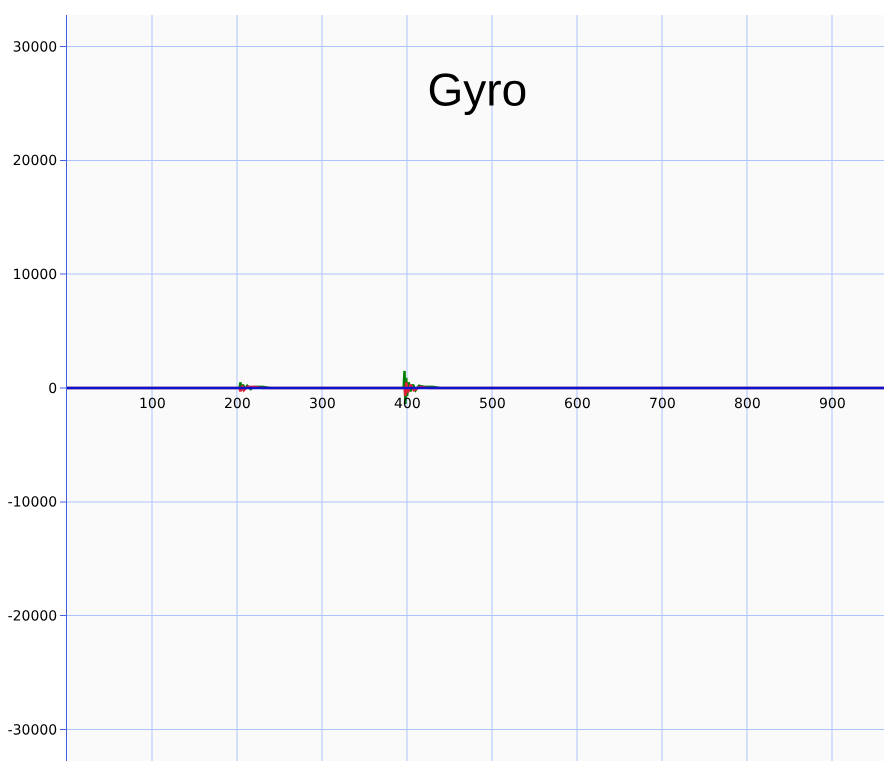  What do you see at coordinates (33, 502) in the screenshot?
I see `y-tick-label: -10000` at bounding box center [33, 502].